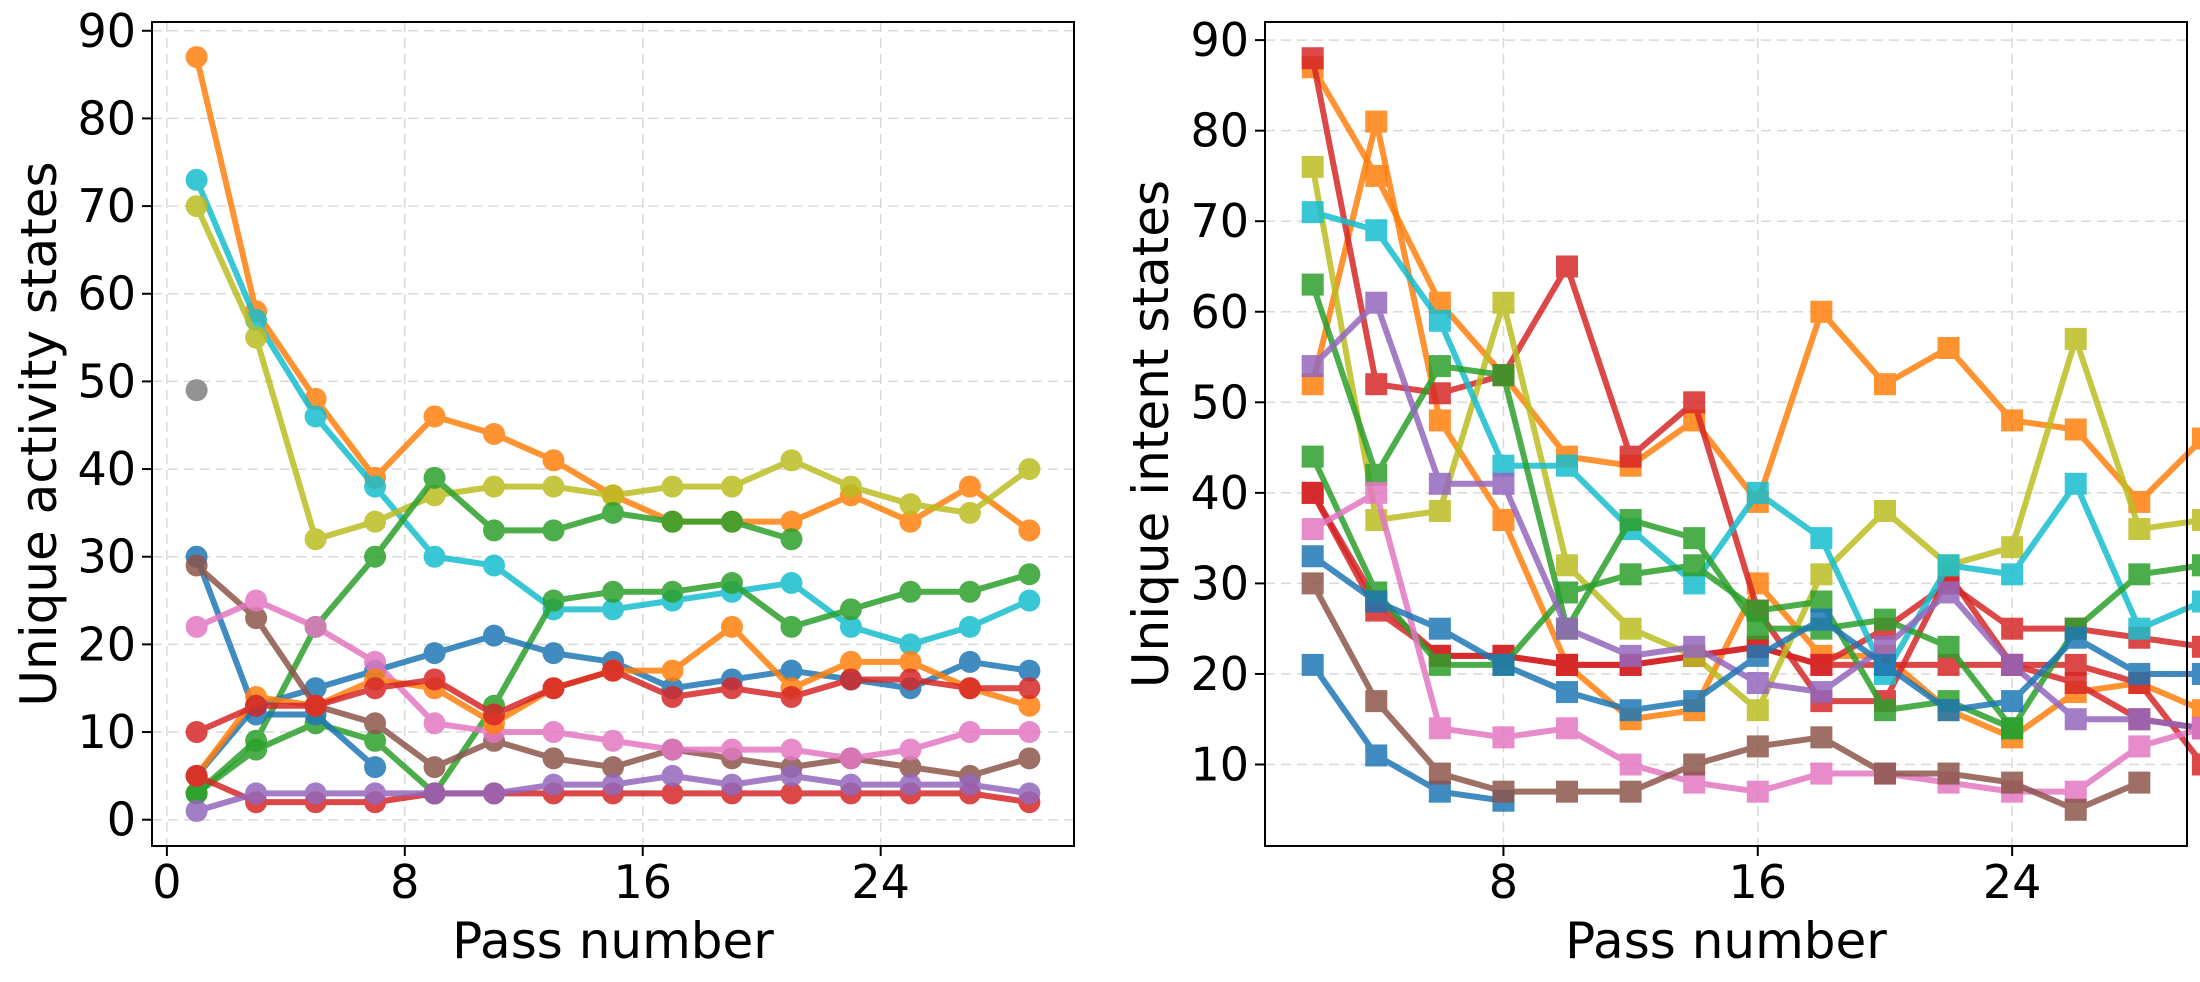  I want to click on y-tick-label: 50, so click(106, 381).